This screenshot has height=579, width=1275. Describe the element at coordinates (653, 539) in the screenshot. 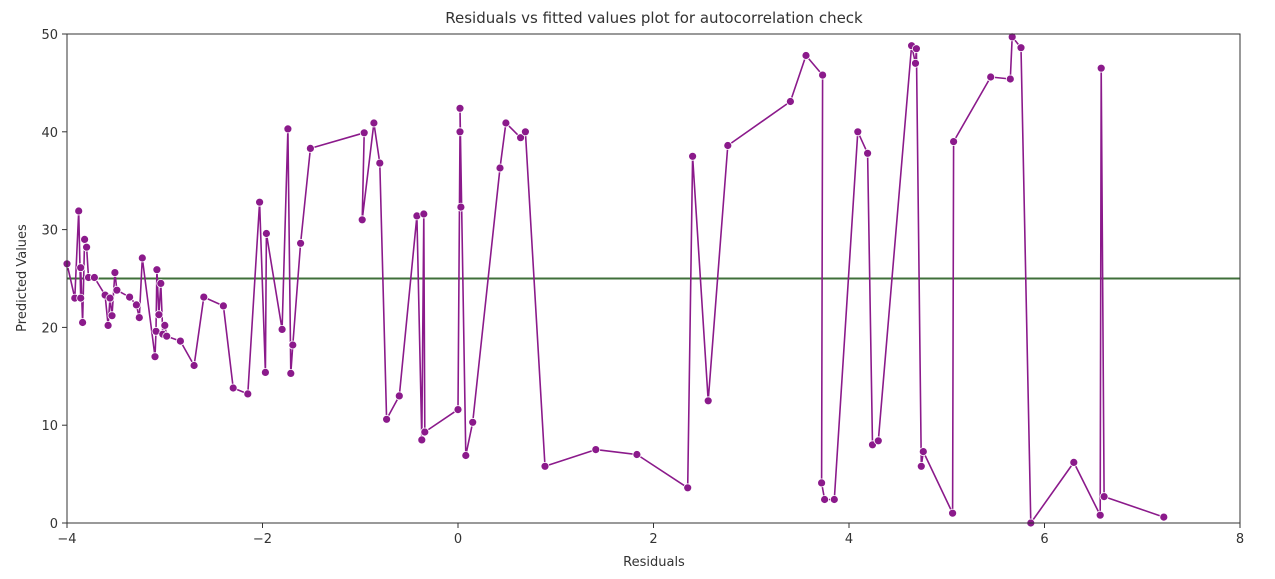

I see `x-tick-label: 2` at that location.